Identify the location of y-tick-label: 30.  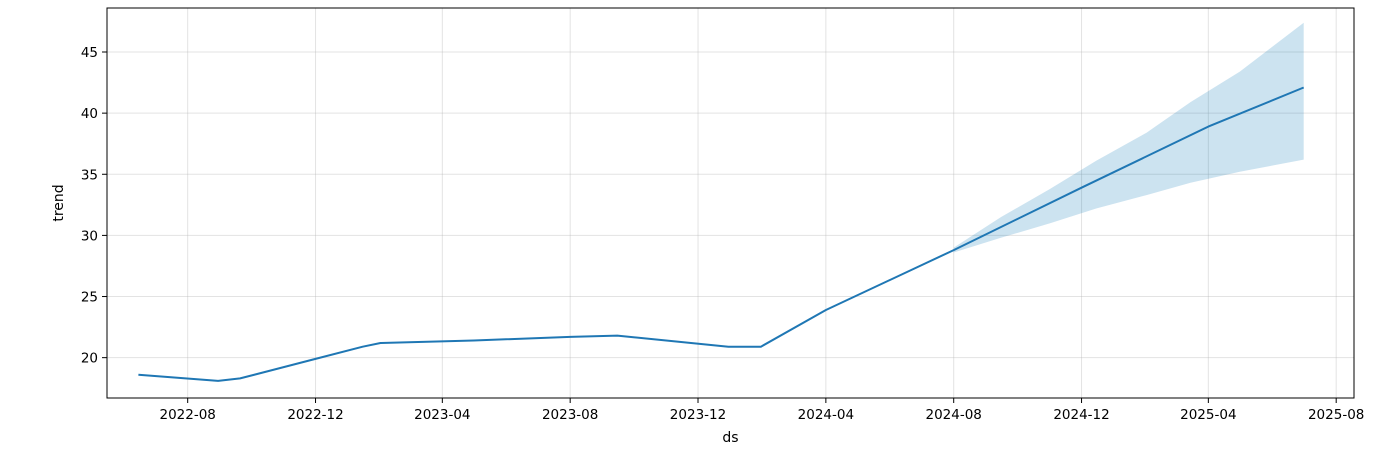
(89, 236).